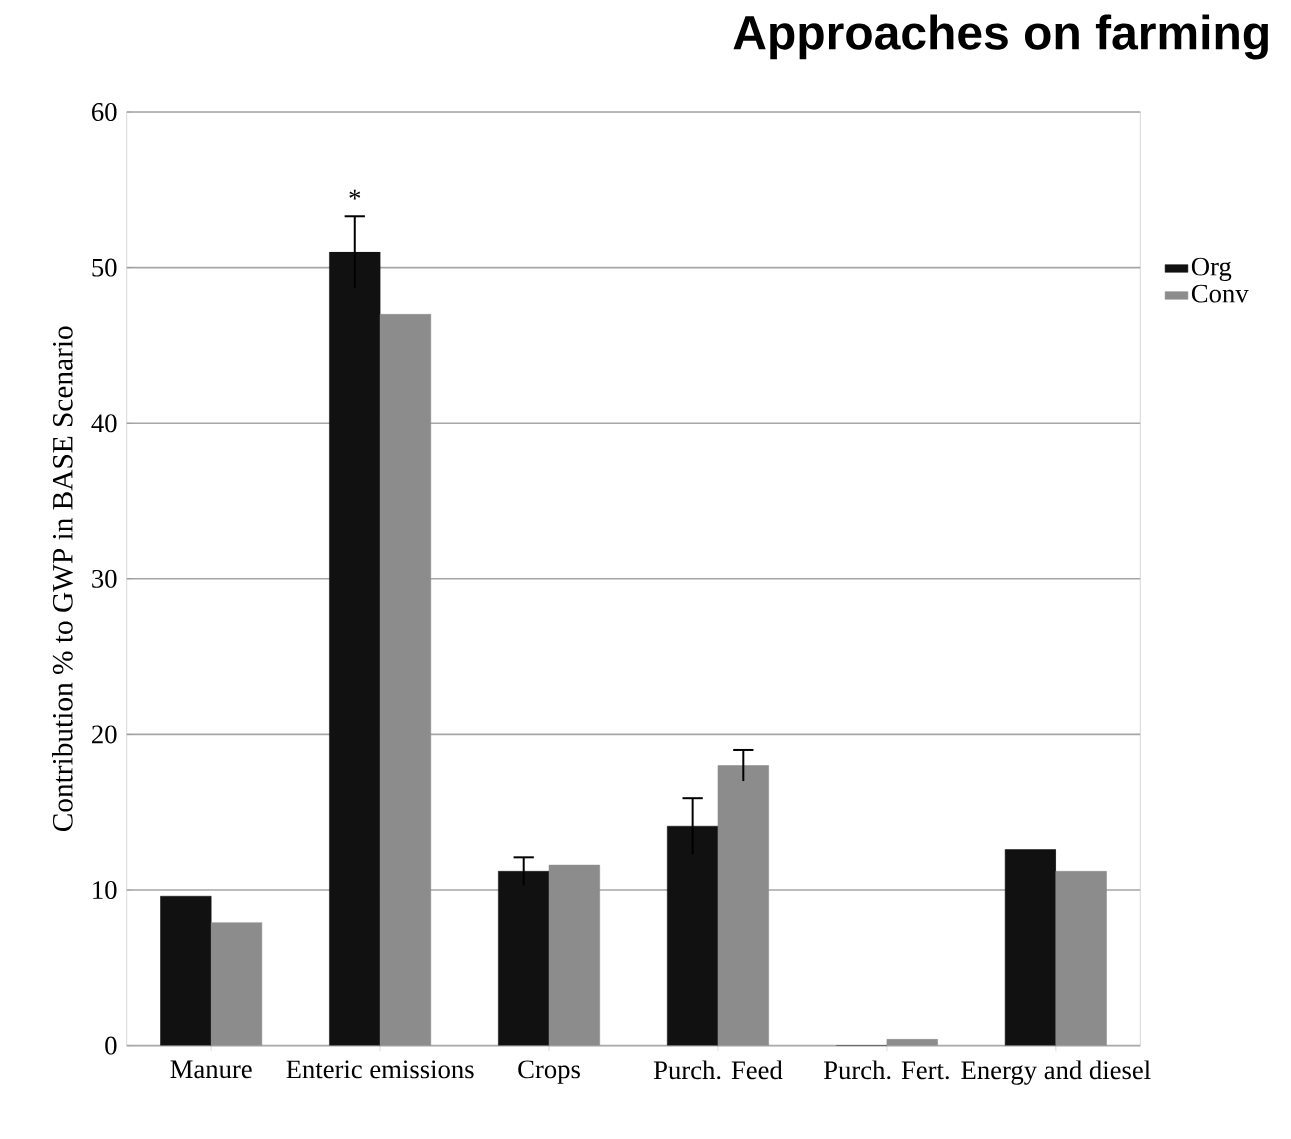 The height and width of the screenshot is (1139, 1291). Describe the element at coordinates (211, 1069) in the screenshot. I see `x-tick-label: Manure` at that location.